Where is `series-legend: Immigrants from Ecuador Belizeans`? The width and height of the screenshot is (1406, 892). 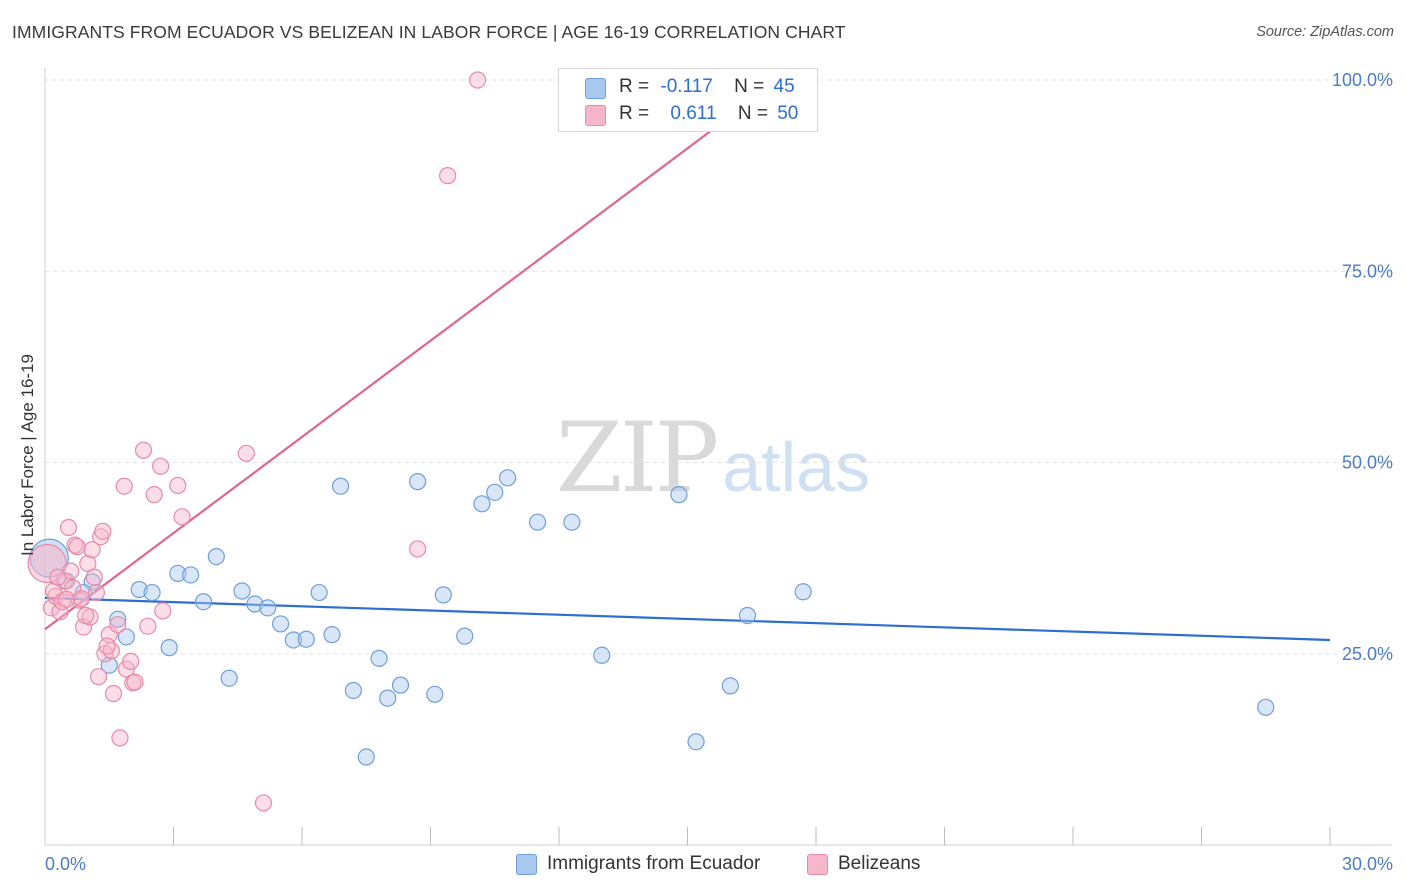 series-legend: Immigrants from Ecuador Belizeans is located at coordinates (703, 865).